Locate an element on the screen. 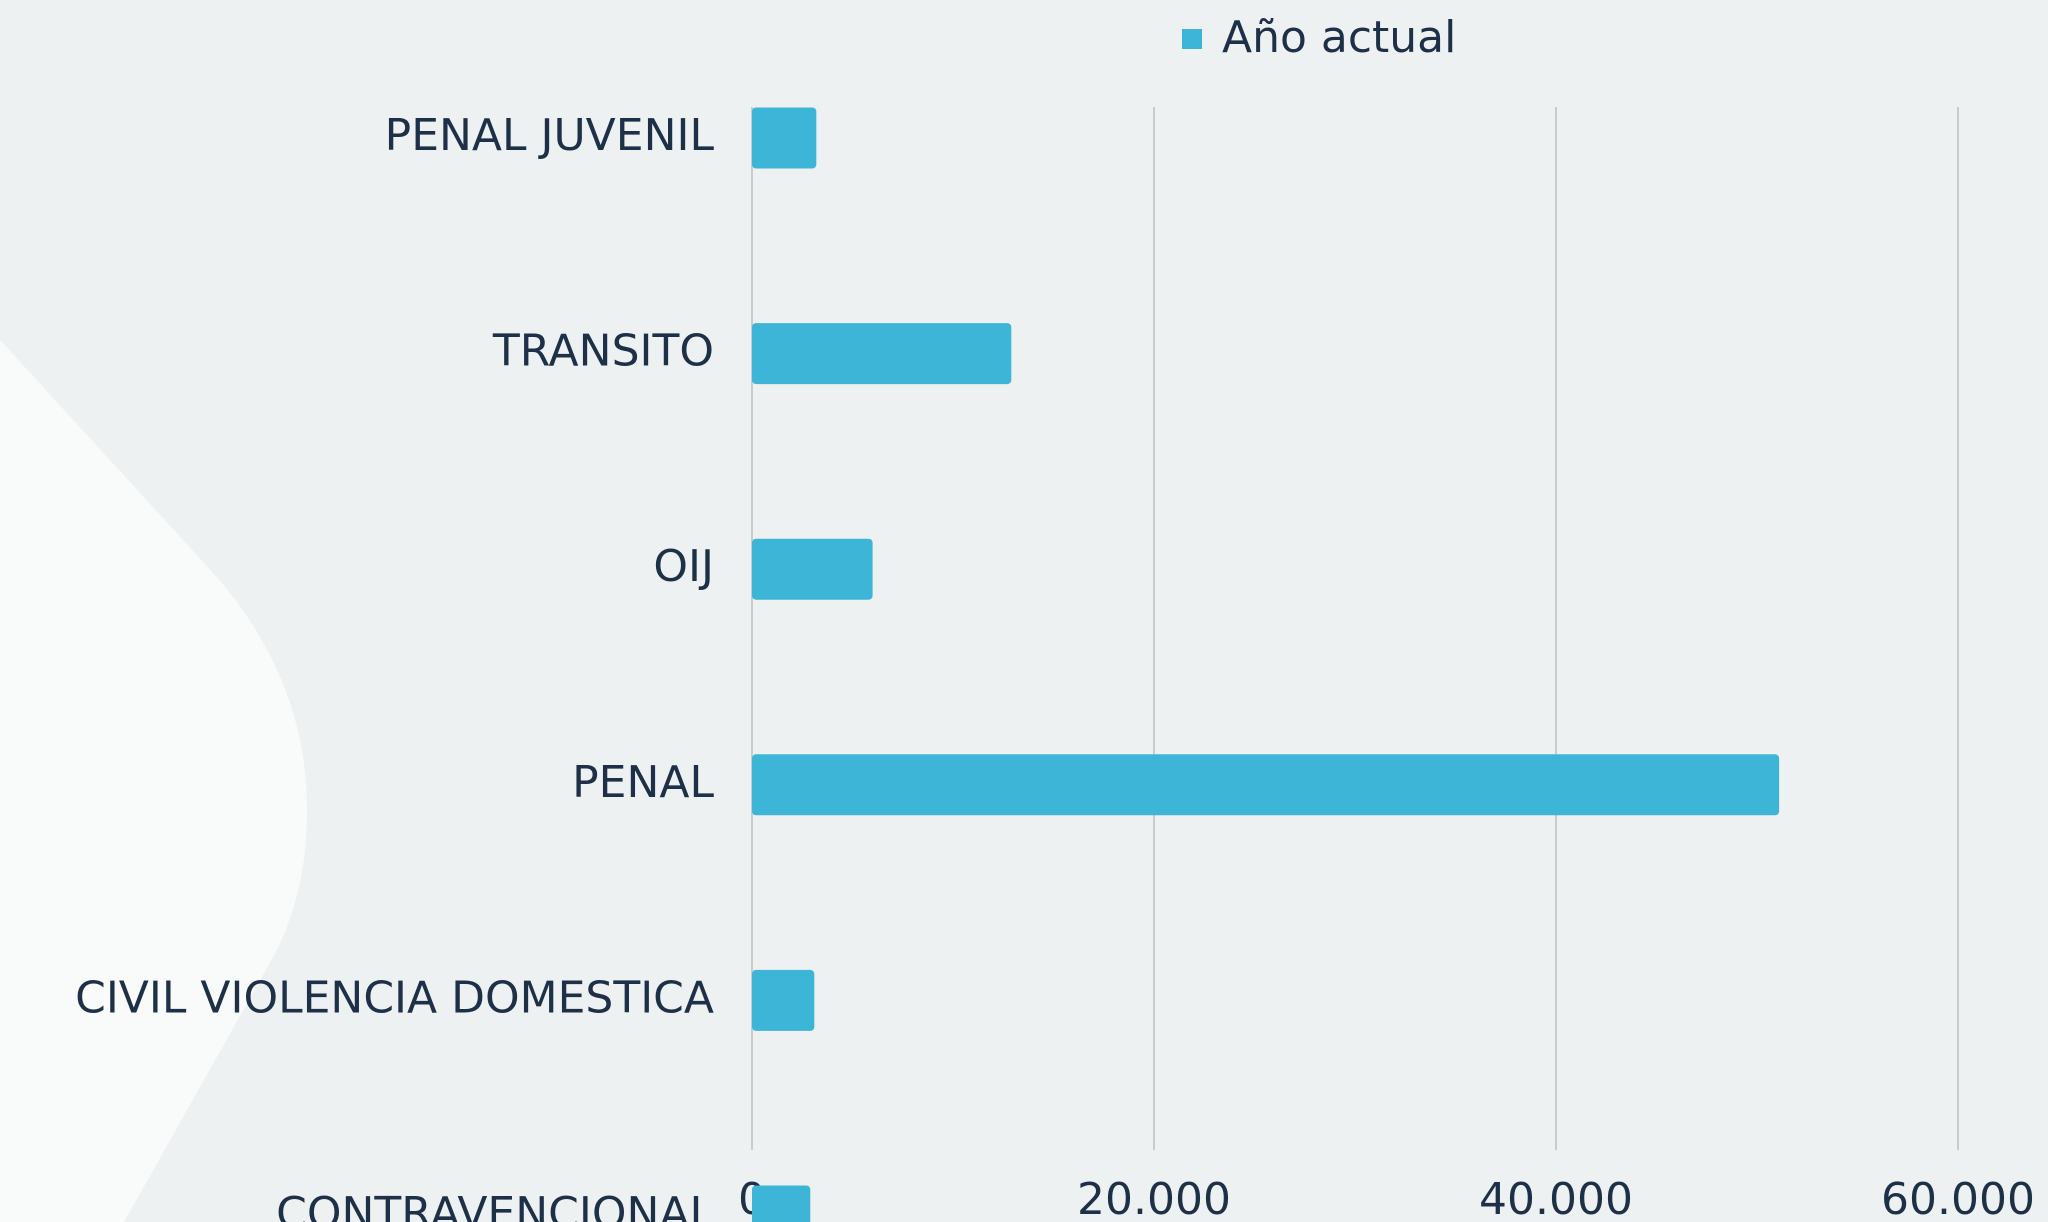  x-tick-label: 40.000 is located at coordinates (1556, 1198).